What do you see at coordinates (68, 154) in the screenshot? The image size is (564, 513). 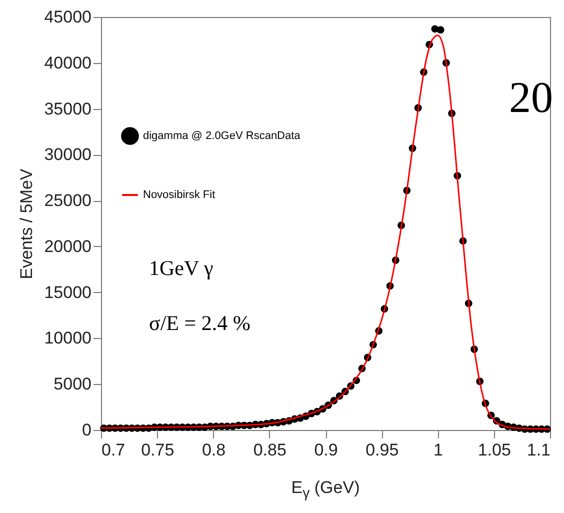 I see `y-tick-label: 30000` at bounding box center [68, 154].